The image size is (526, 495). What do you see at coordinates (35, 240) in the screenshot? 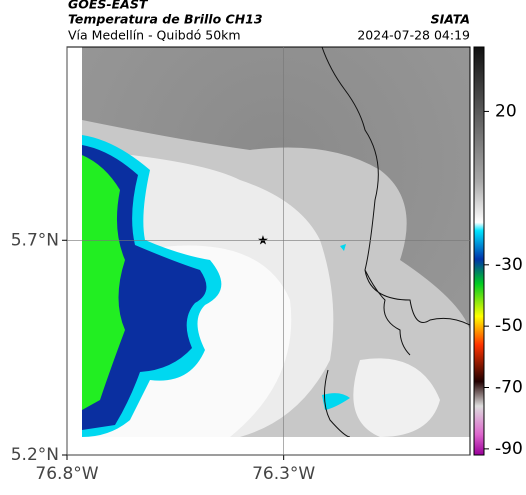
I see `lat-label: 5.7°N` at bounding box center [35, 240].